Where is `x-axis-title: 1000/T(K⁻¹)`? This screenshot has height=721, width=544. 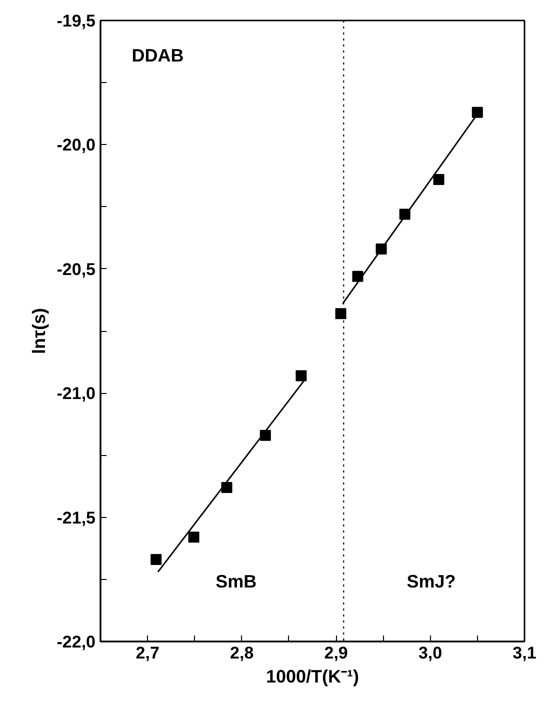 x-axis-title: 1000/T(K⁻¹) is located at coordinates (313, 676).